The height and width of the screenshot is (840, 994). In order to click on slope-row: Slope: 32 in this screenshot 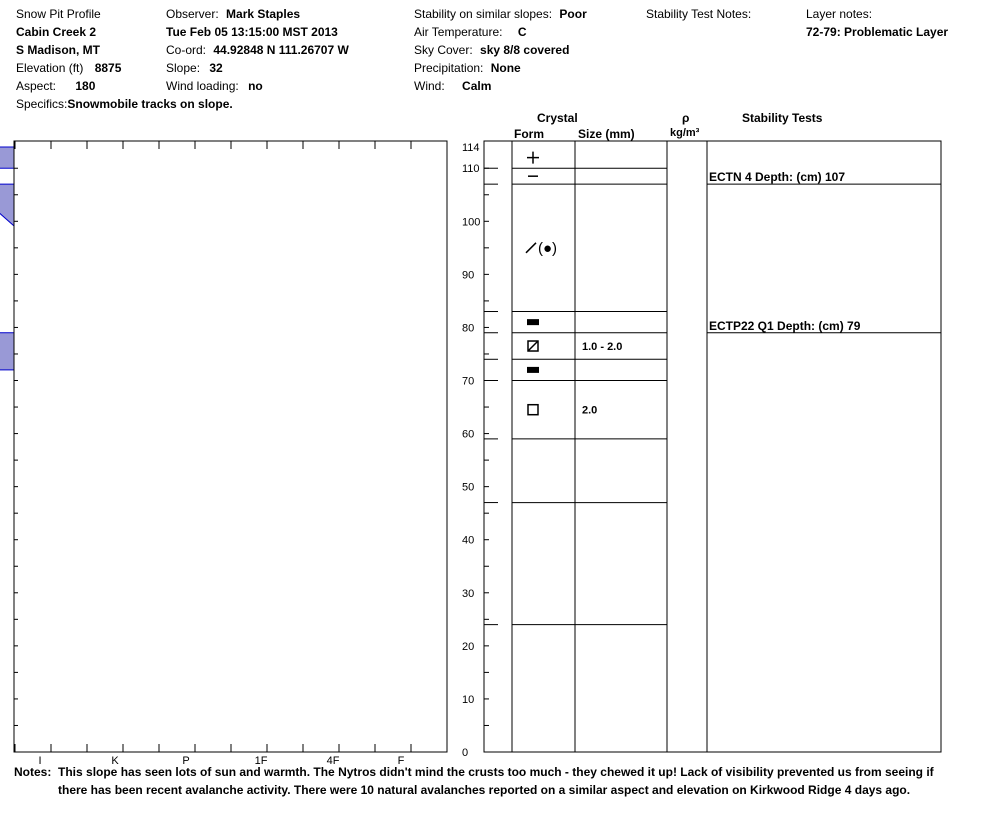, I will do `click(194, 68)`.